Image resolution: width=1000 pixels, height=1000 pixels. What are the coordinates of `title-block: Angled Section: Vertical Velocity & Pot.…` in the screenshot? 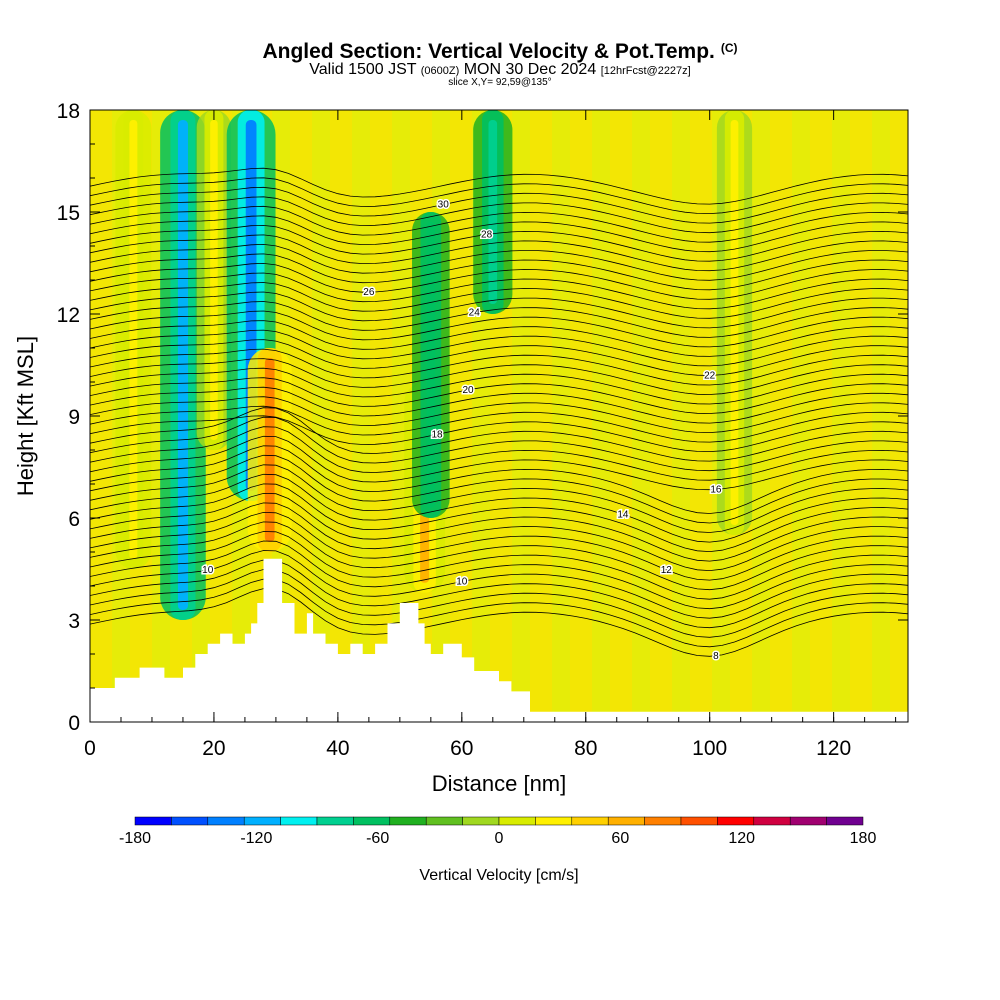 It's located at (500, 50).